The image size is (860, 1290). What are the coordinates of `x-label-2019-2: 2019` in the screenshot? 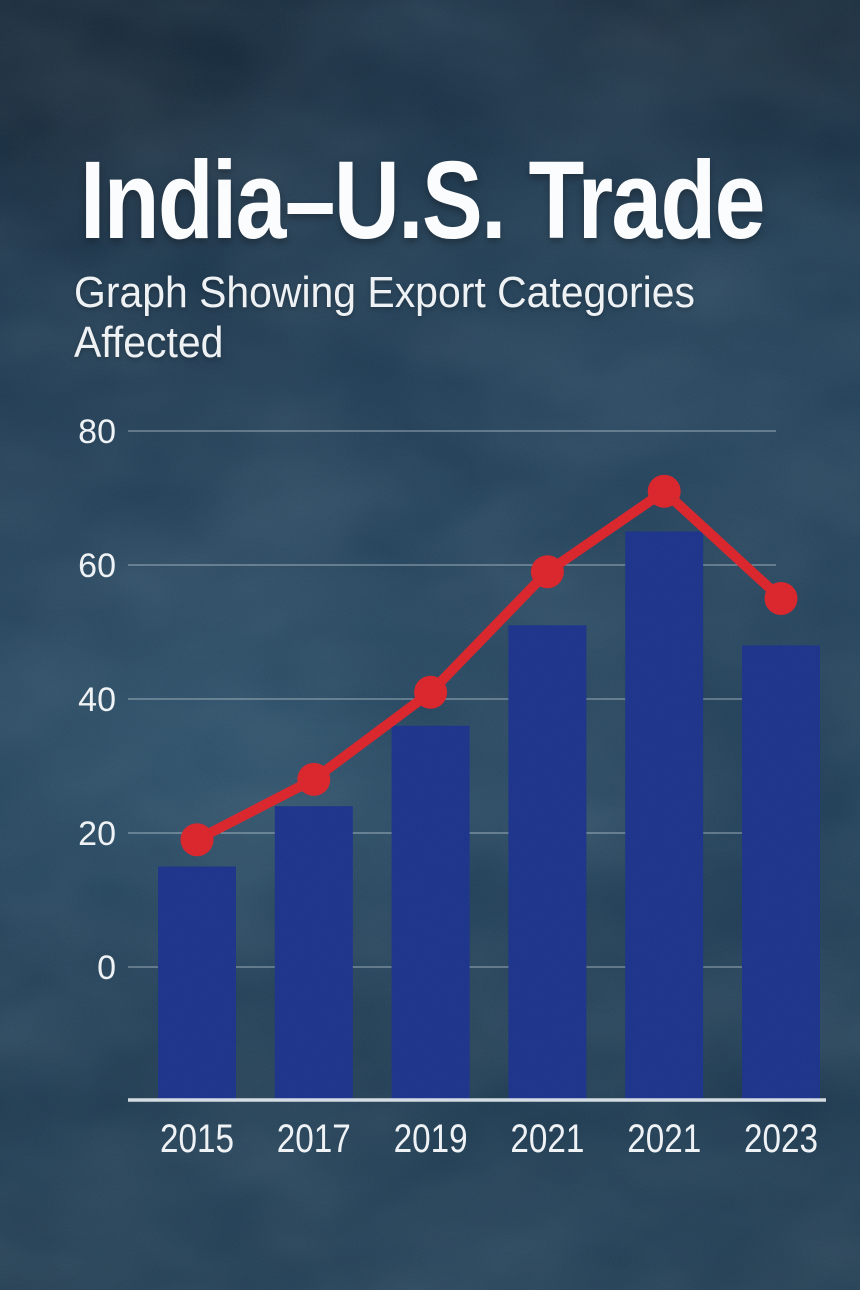 It's located at (431, 1139).